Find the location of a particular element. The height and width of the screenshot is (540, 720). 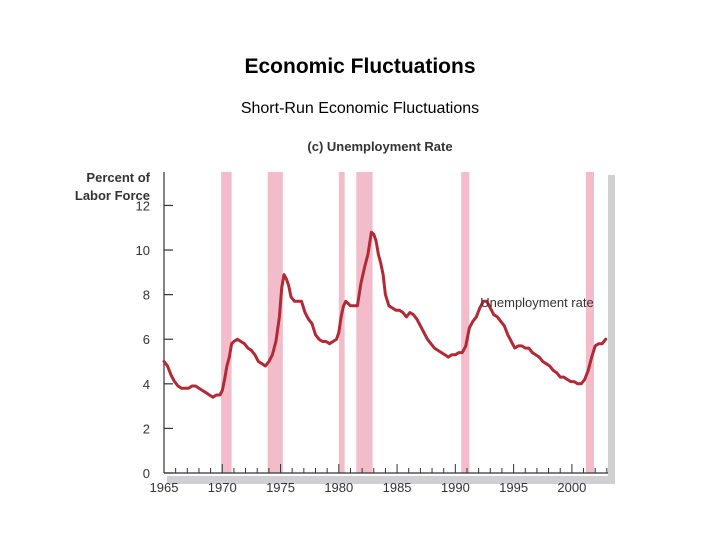

x-tick-label: 1990 is located at coordinates (455, 487).